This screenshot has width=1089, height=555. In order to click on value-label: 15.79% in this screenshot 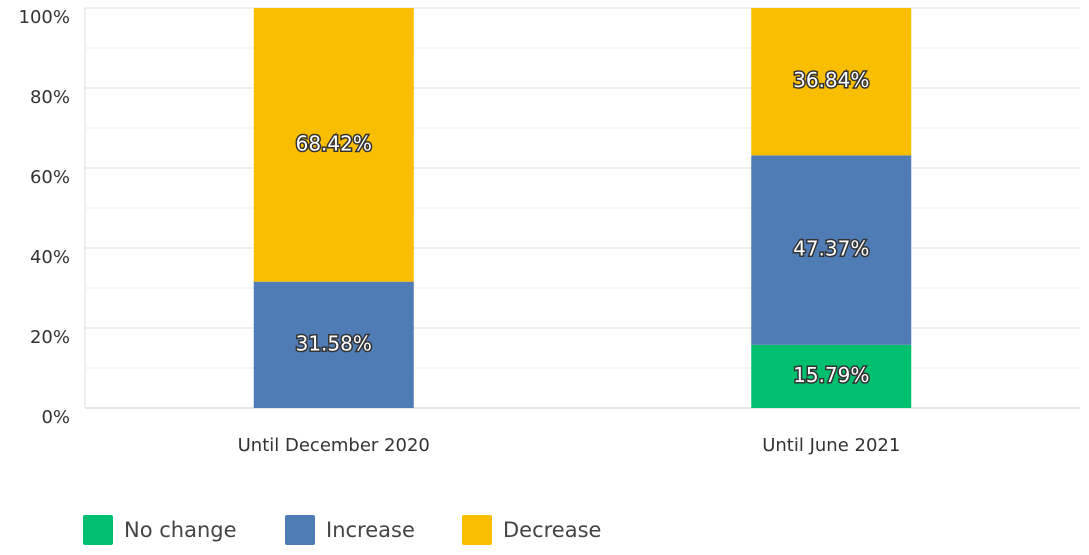, I will do `click(831, 375)`.